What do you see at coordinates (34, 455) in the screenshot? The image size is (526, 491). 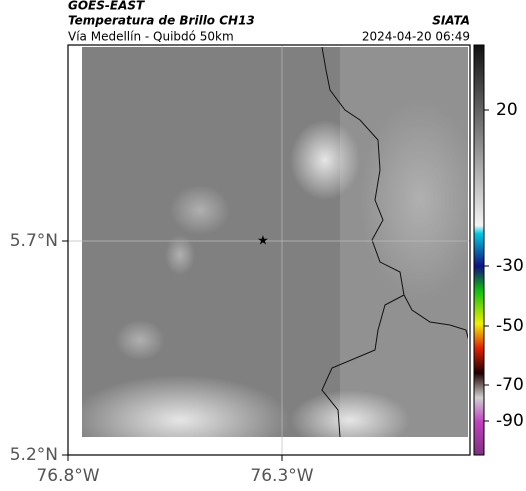 I see `y-tick-label: 5.2°N` at bounding box center [34, 455].